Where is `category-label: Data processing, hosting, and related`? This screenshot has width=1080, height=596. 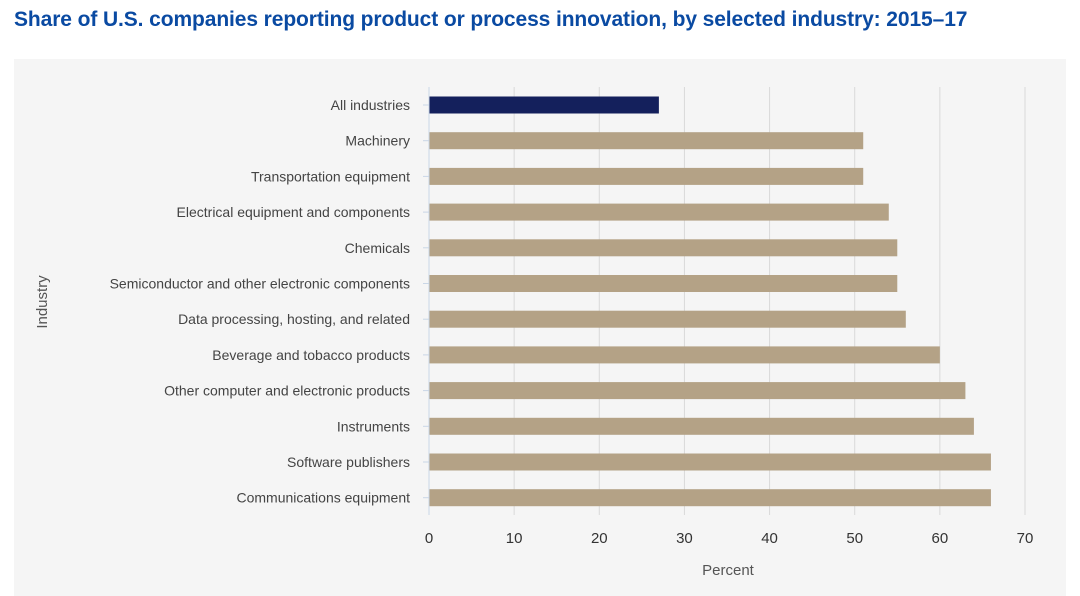
category-label: Data processing, hosting, and related is located at coordinates (294, 319).